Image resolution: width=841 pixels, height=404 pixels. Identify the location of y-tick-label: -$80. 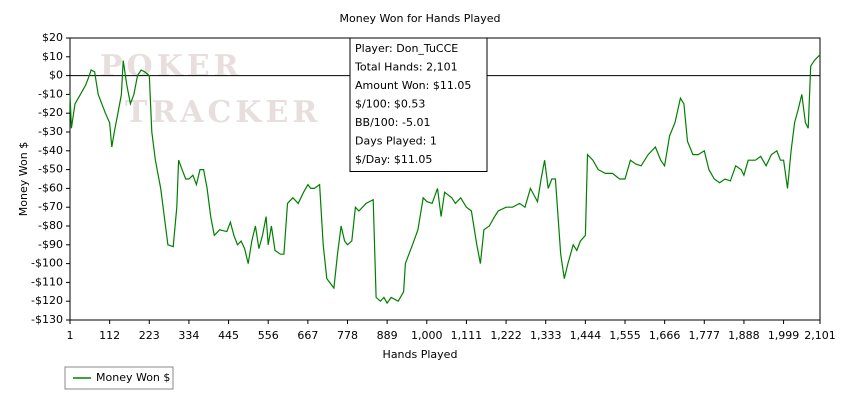
(50, 225).